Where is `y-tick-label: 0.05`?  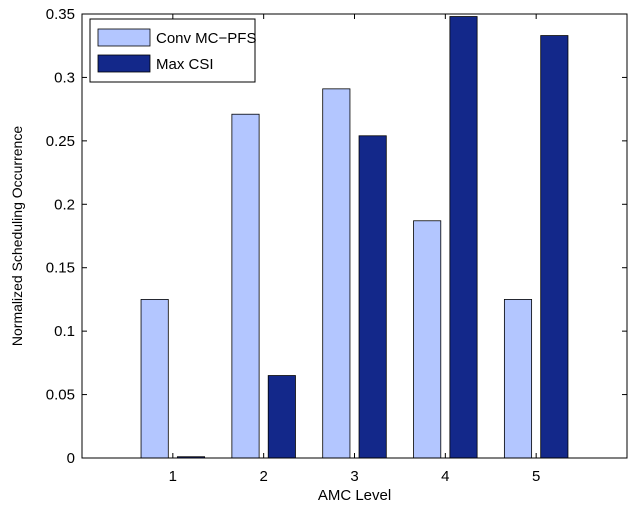
y-tick-label: 0.05 is located at coordinates (60, 395).